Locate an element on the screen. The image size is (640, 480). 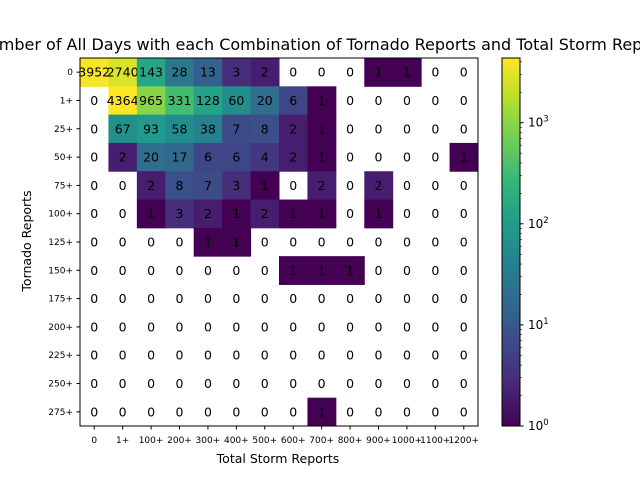
cell-value-label: 4364 is located at coordinates (123, 100).